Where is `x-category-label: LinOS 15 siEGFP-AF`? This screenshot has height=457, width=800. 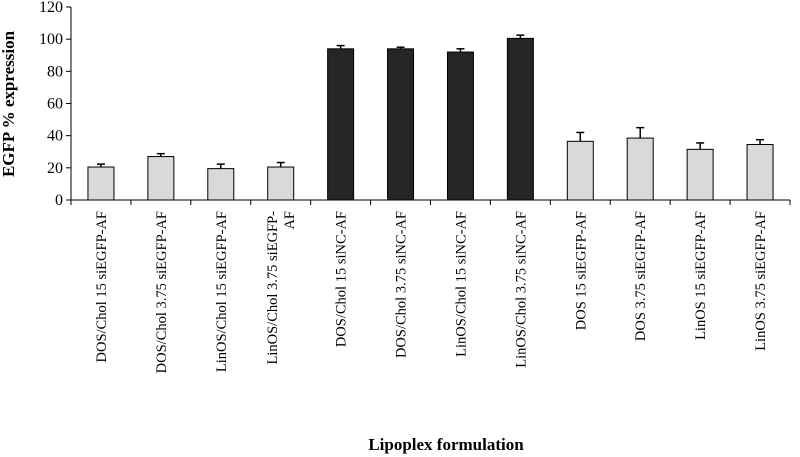
x-category-label: LinOS 15 siEGFP-AF is located at coordinates (701, 275).